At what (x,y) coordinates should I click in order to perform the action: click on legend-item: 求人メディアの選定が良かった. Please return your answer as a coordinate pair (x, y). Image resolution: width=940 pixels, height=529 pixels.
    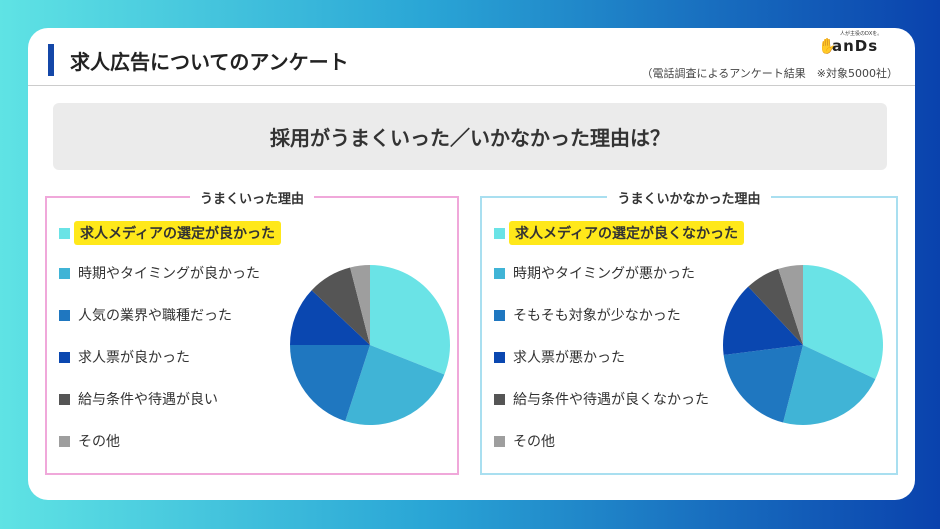
    Looking at the image, I should click on (170, 233).